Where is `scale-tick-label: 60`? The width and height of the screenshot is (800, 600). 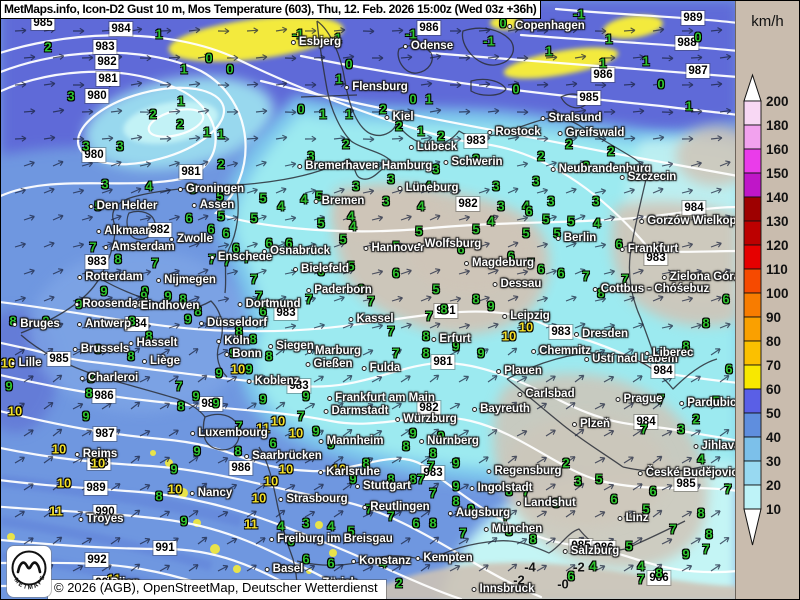 scale-tick-label: 60 is located at coordinates (773, 389).